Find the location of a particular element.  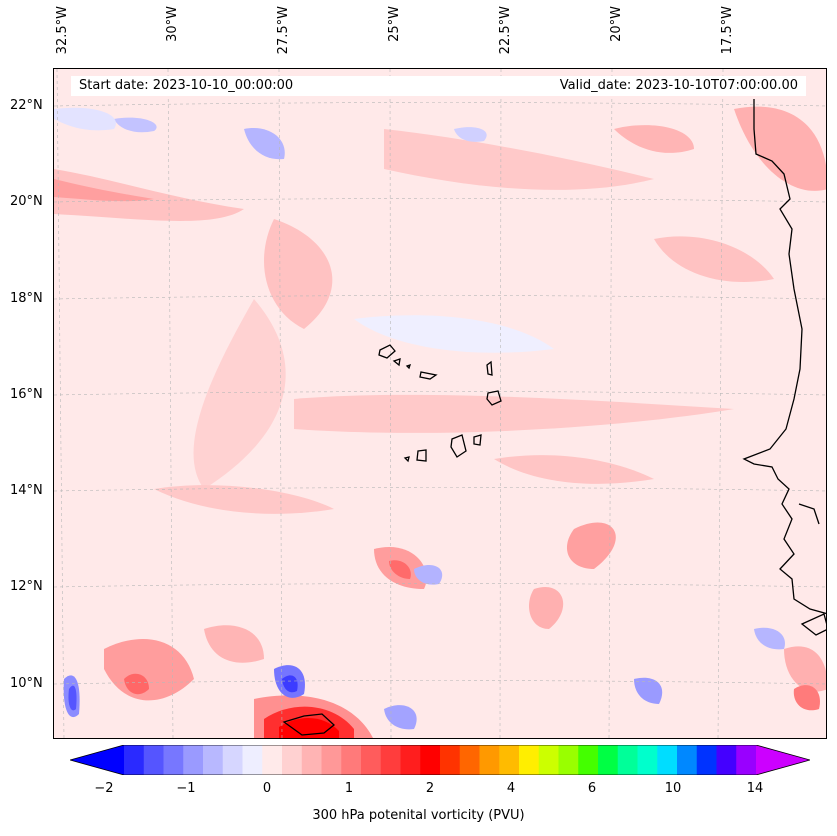

colorbar-tick-label: 0 is located at coordinates (267, 788).